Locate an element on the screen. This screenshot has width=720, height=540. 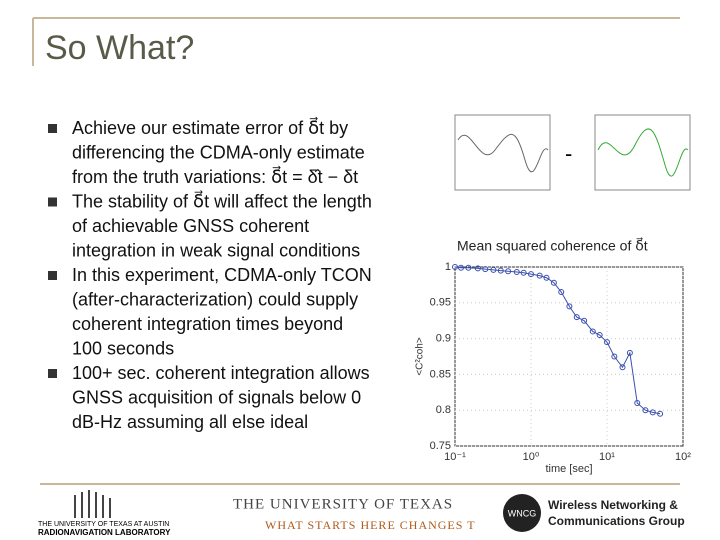
bullet-text: of achievable GNSS coherent is located at coordinates (190, 226).